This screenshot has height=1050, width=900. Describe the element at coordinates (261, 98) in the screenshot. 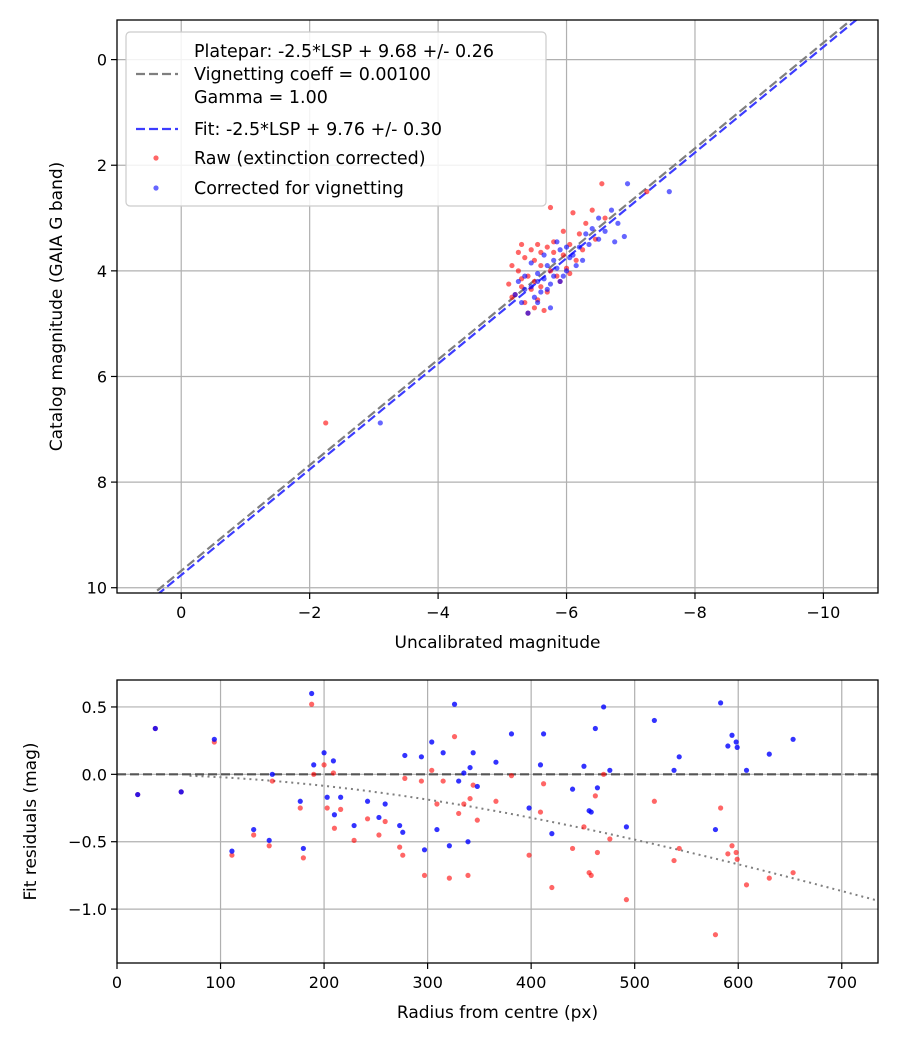

I see `legend-entry-label: Gamma = 1.00` at that location.